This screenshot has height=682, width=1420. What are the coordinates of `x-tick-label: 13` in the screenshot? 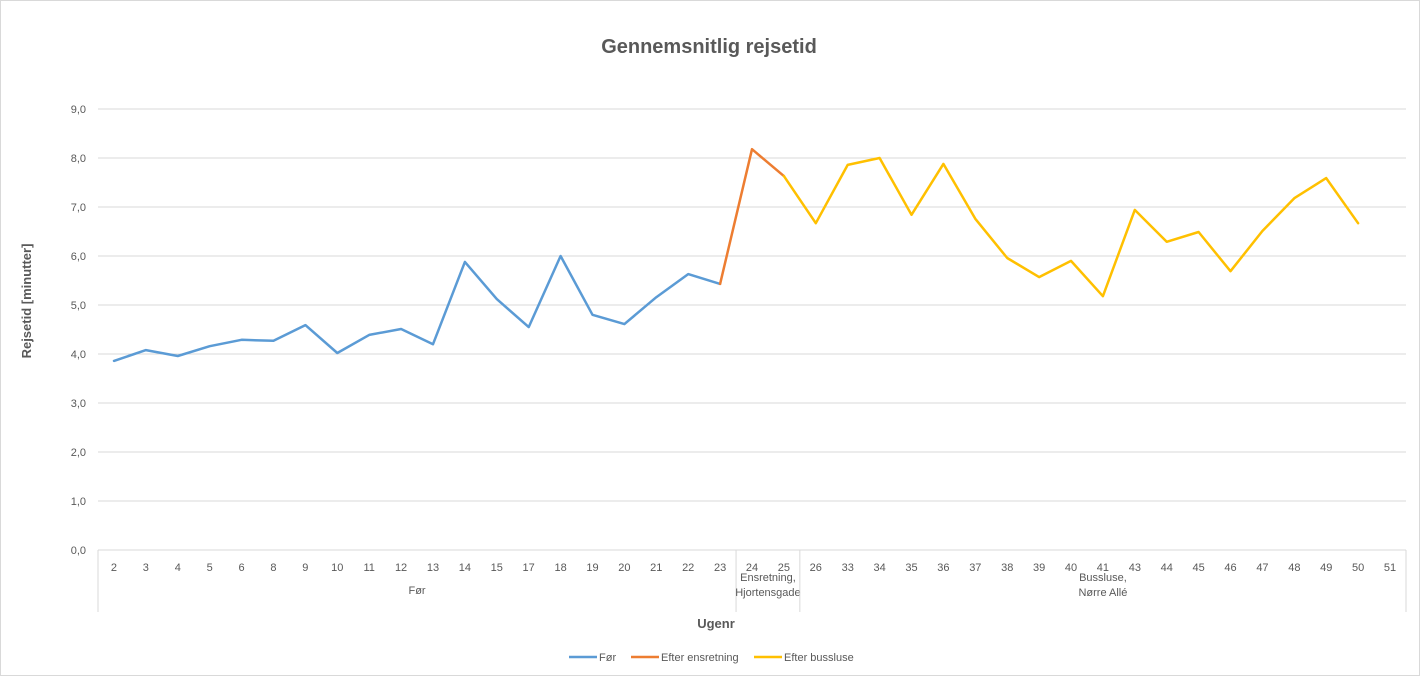 It's located at (433, 568).